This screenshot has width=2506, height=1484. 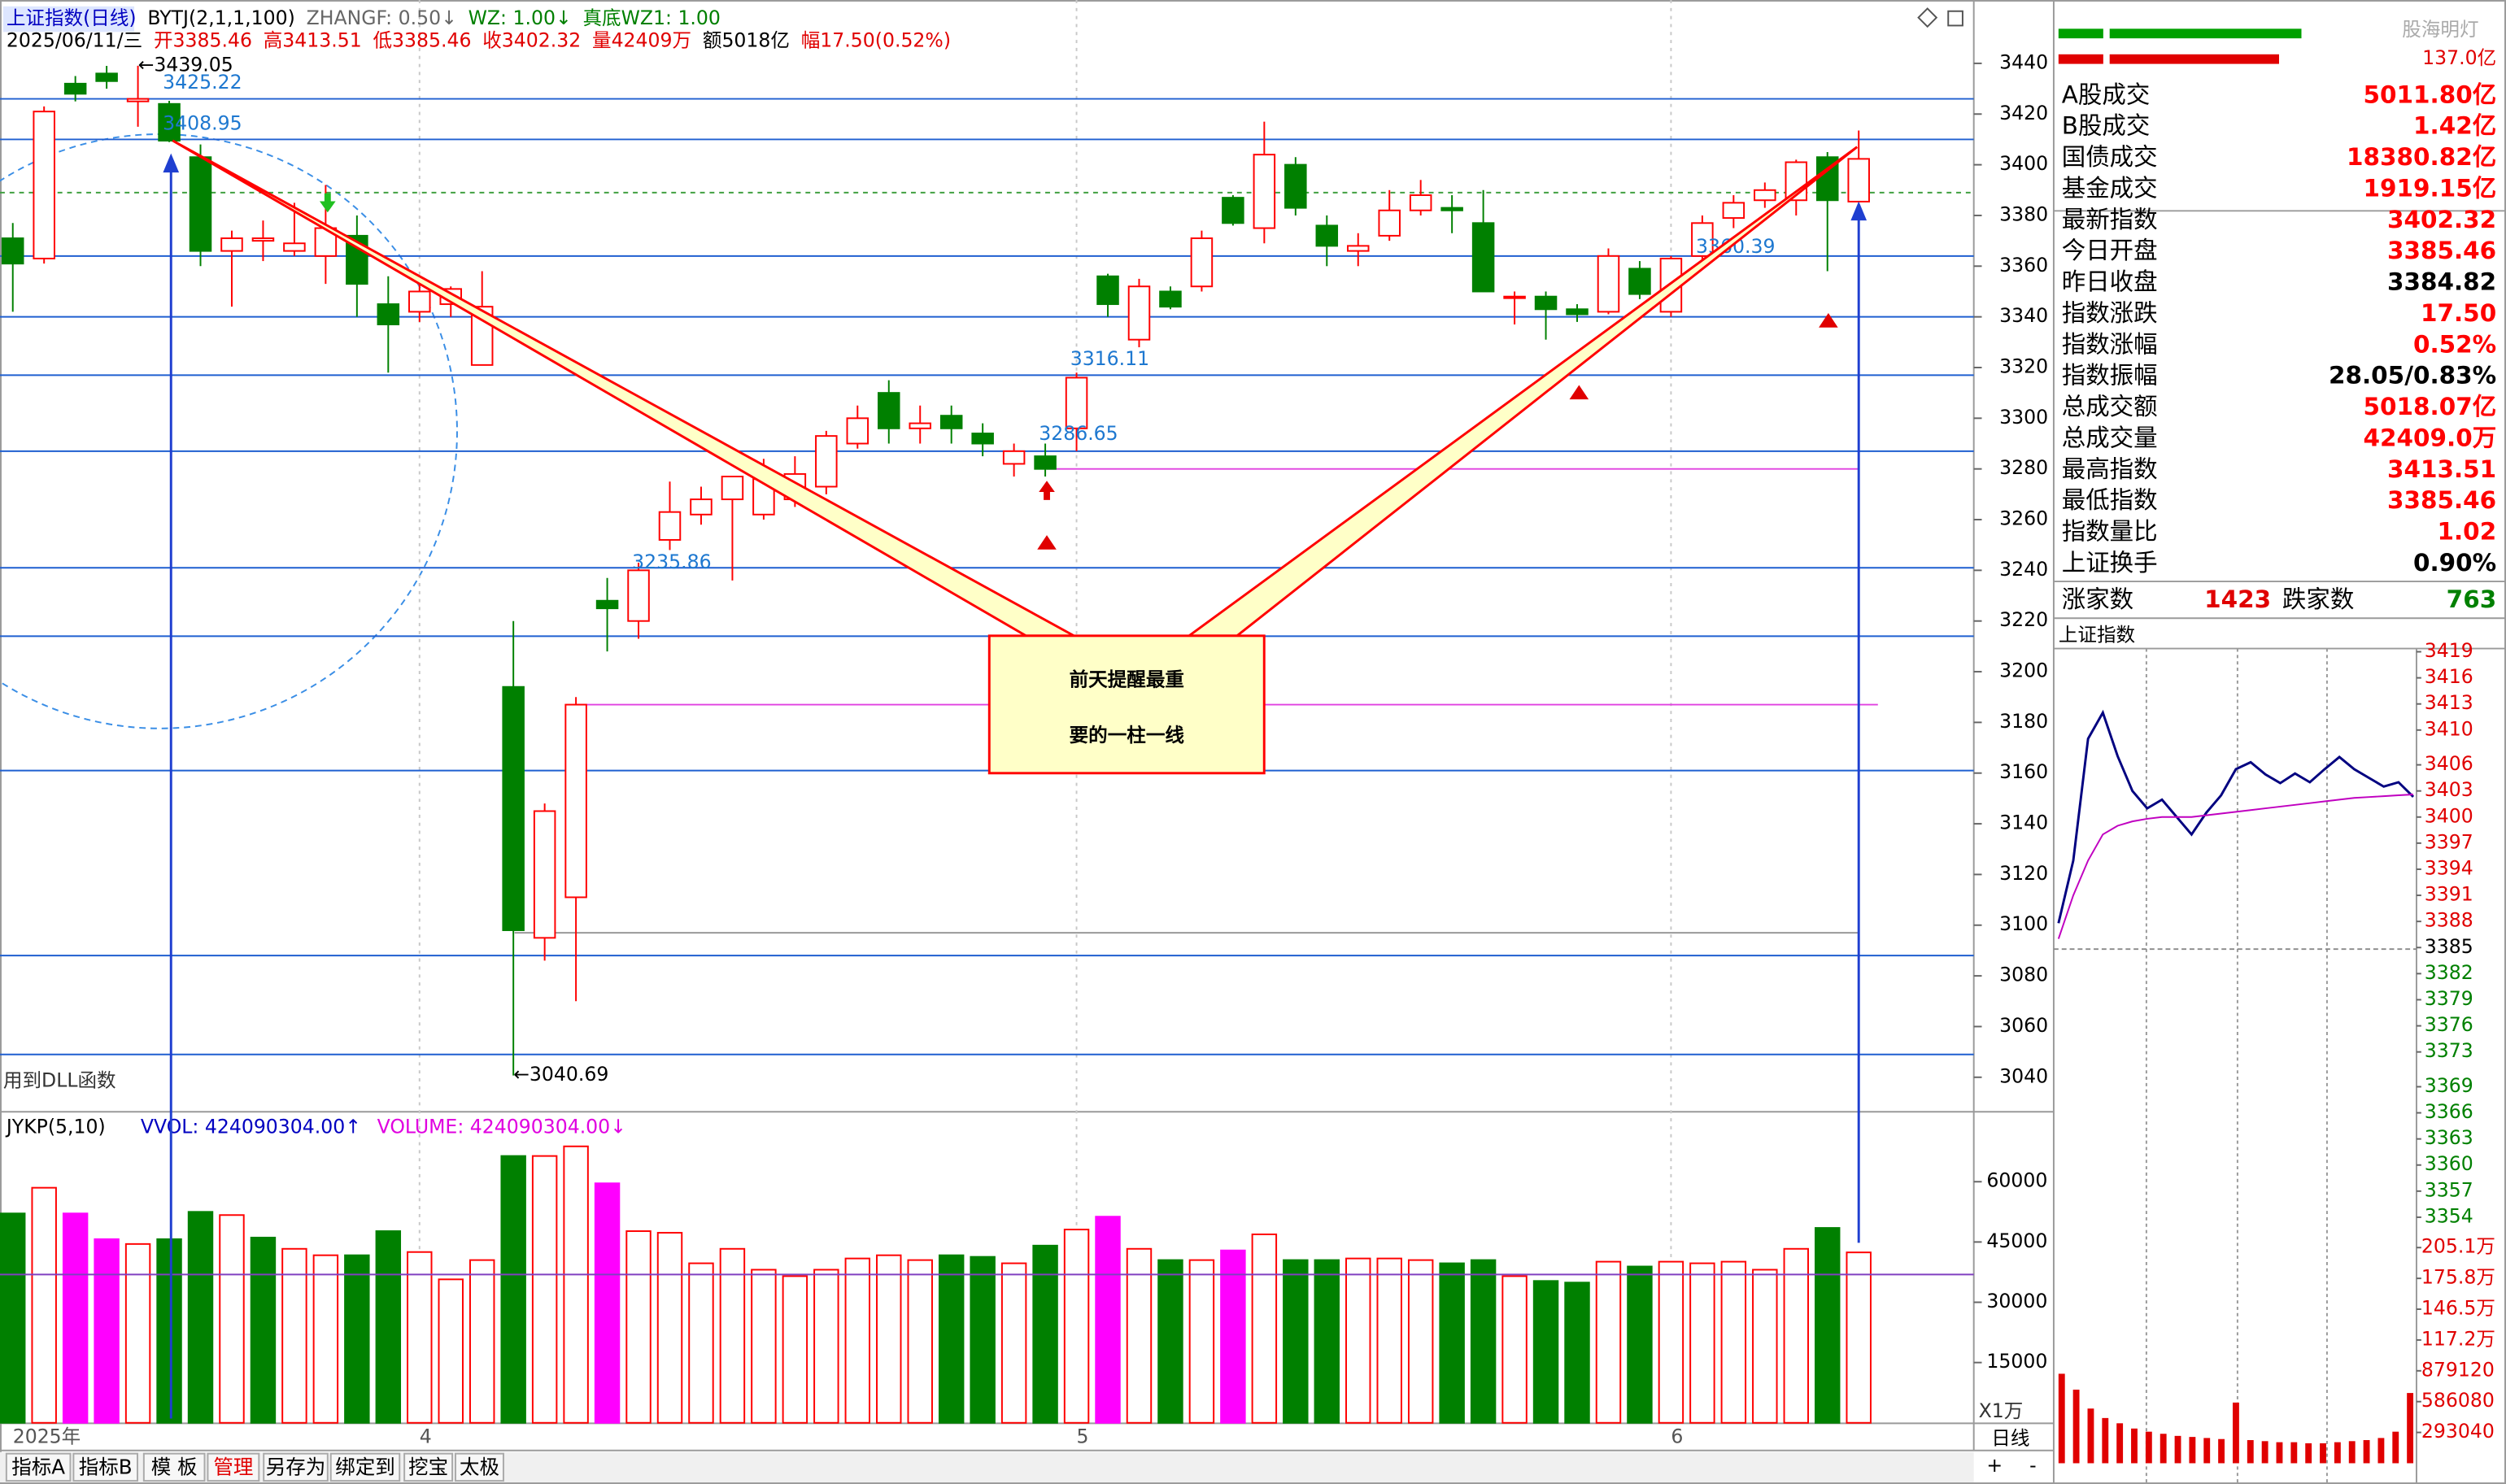 I want to click on x-tick-label: 5, so click(x=1083, y=1436).